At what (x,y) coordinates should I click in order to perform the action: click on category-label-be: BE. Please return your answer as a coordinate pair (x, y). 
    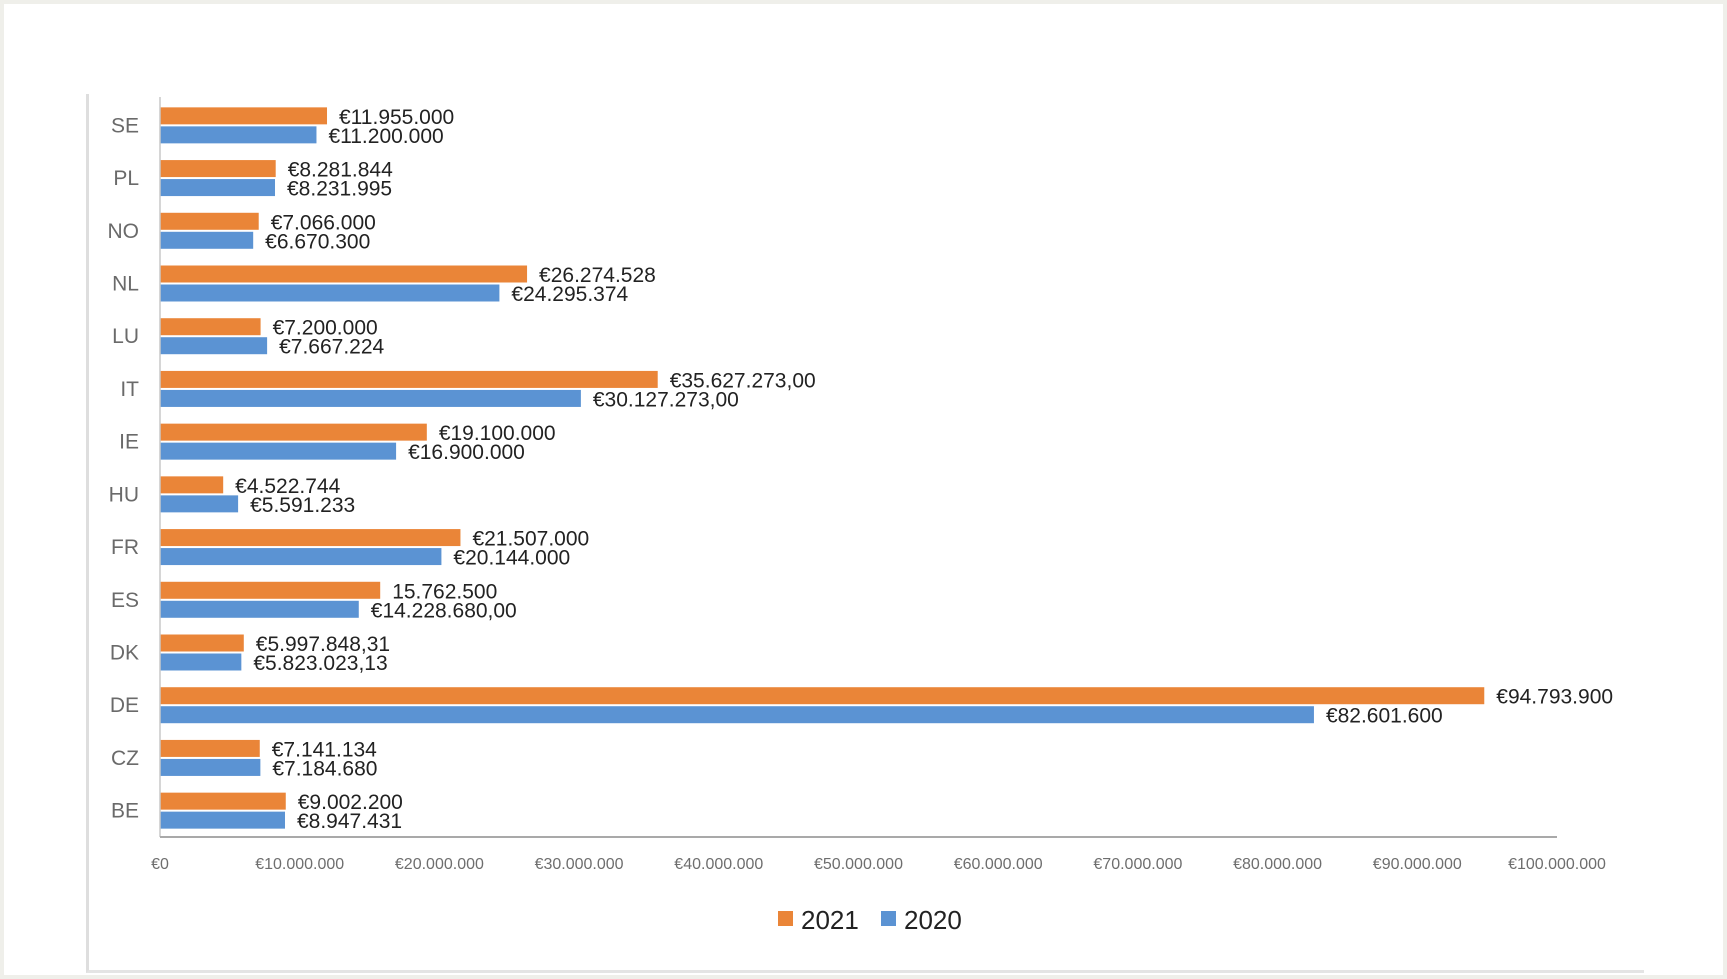
    Looking at the image, I should click on (125, 811).